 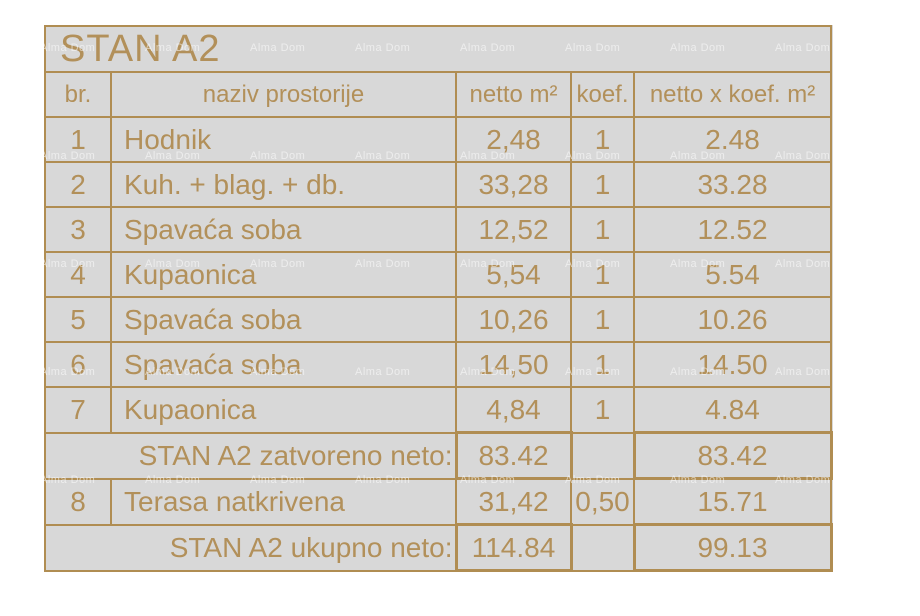 I want to click on summary-row: STAN A2 ukupno neto: 114.84 99.13, so click(x=438, y=547).